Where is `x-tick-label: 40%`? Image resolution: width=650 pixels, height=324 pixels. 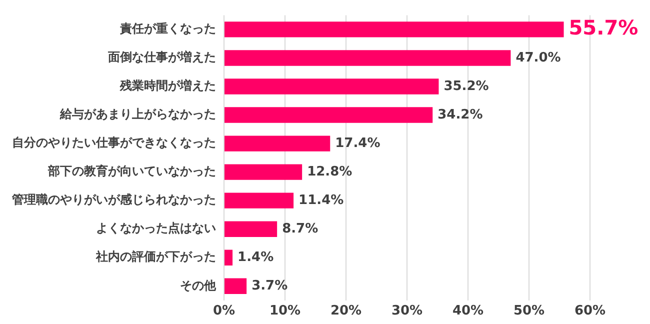
x-tick-label: 40% is located at coordinates (468, 311).